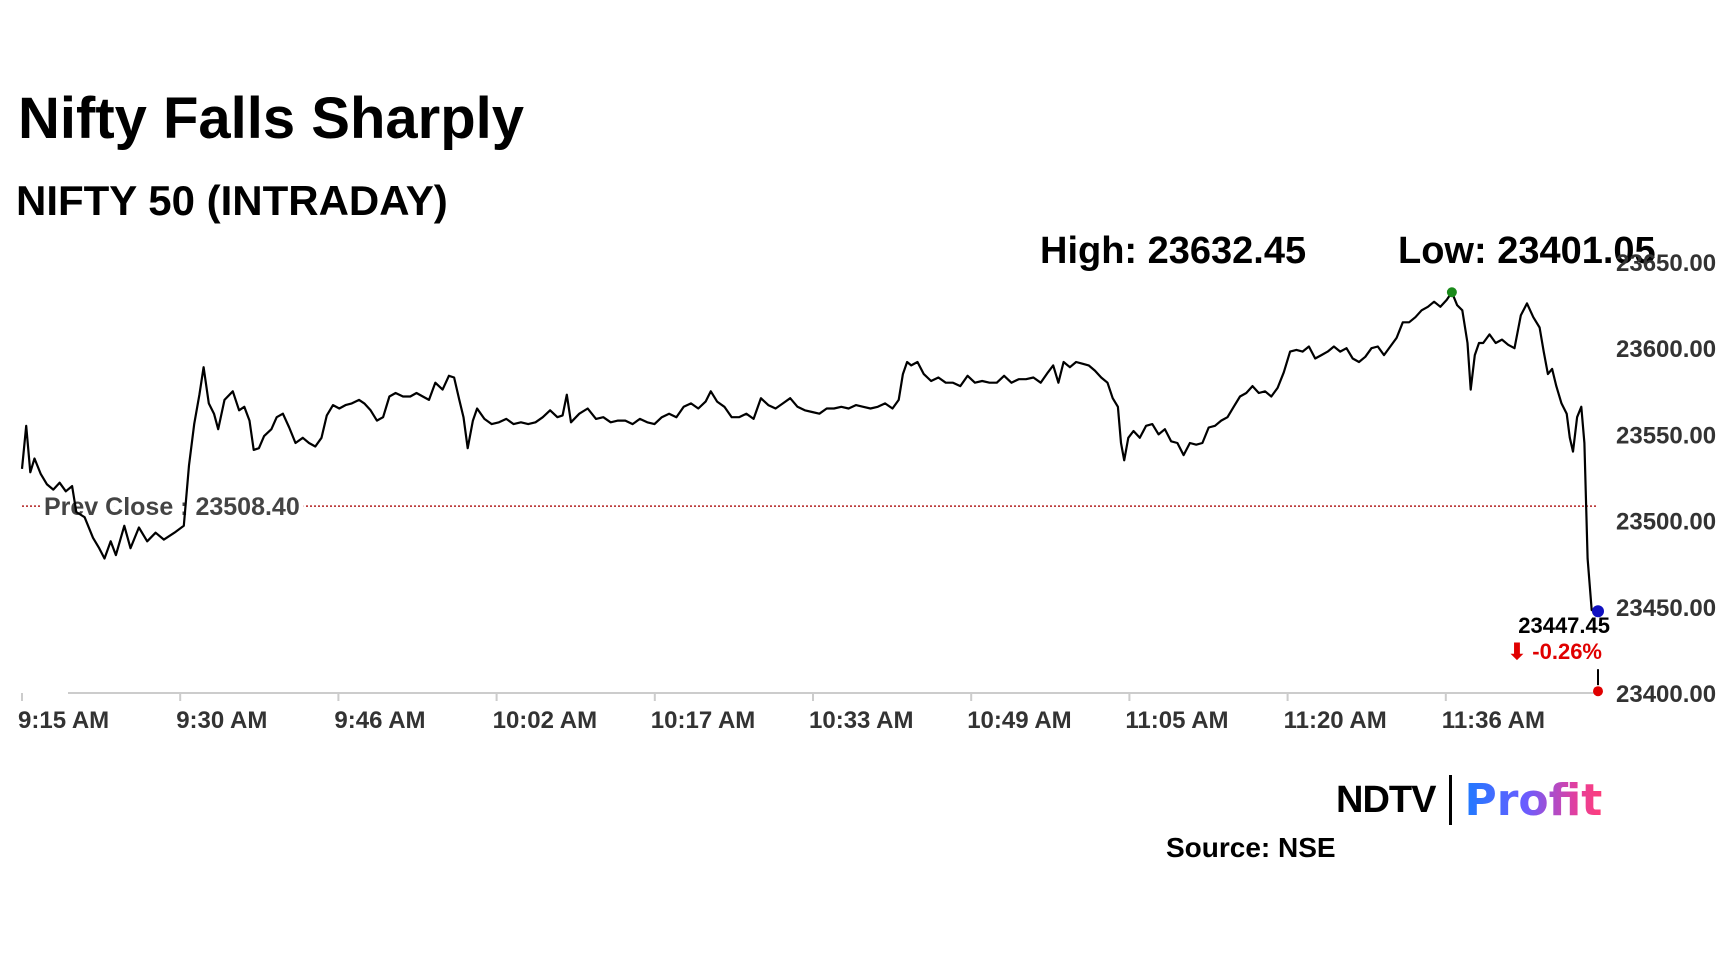 The image size is (1728, 972). I want to click on x-tick-label: 10:49 AM, so click(1019, 720).